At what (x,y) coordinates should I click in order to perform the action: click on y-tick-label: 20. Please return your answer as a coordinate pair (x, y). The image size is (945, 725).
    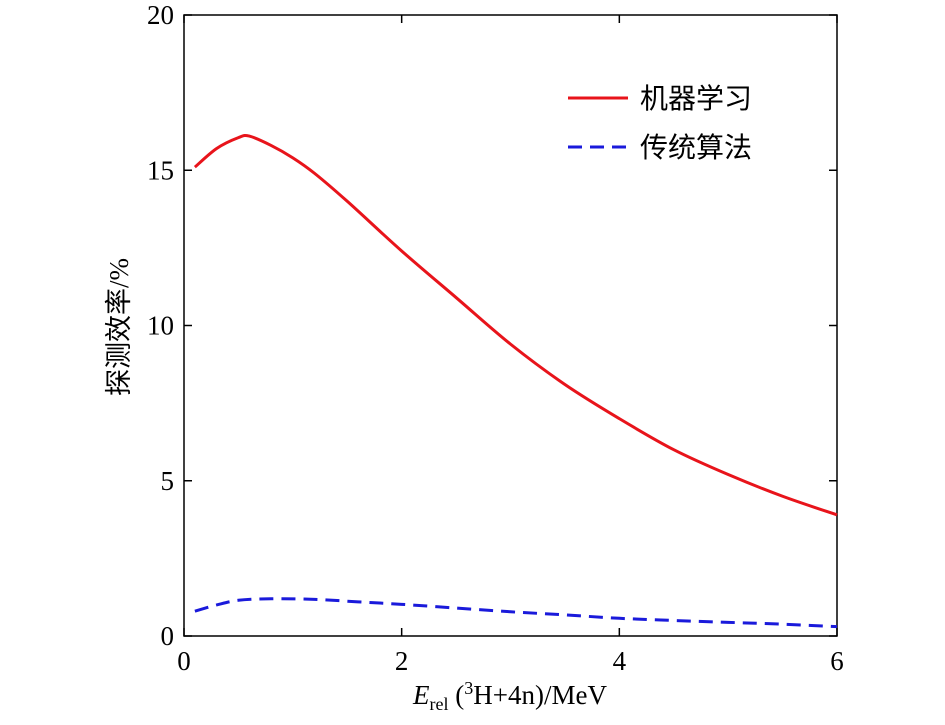
    Looking at the image, I should click on (160, 15).